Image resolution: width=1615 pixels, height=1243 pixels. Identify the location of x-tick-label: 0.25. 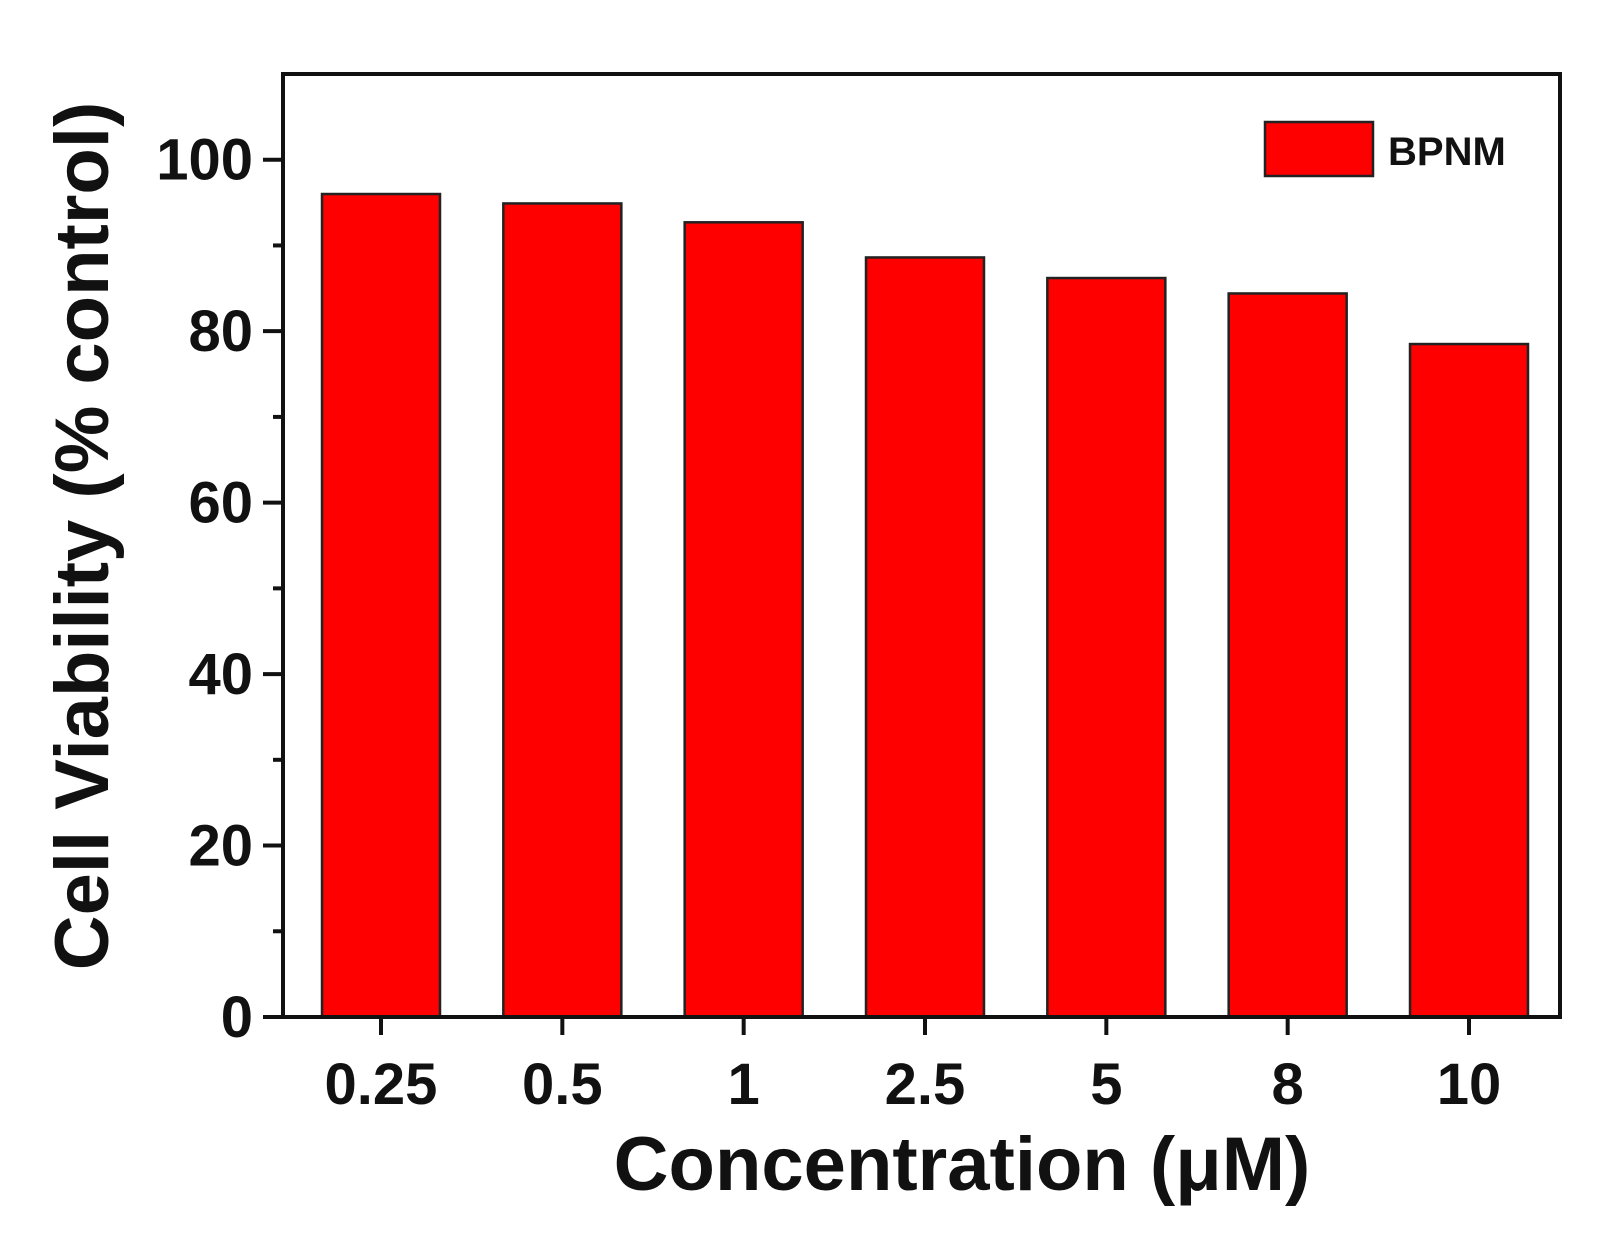
(381, 1084).